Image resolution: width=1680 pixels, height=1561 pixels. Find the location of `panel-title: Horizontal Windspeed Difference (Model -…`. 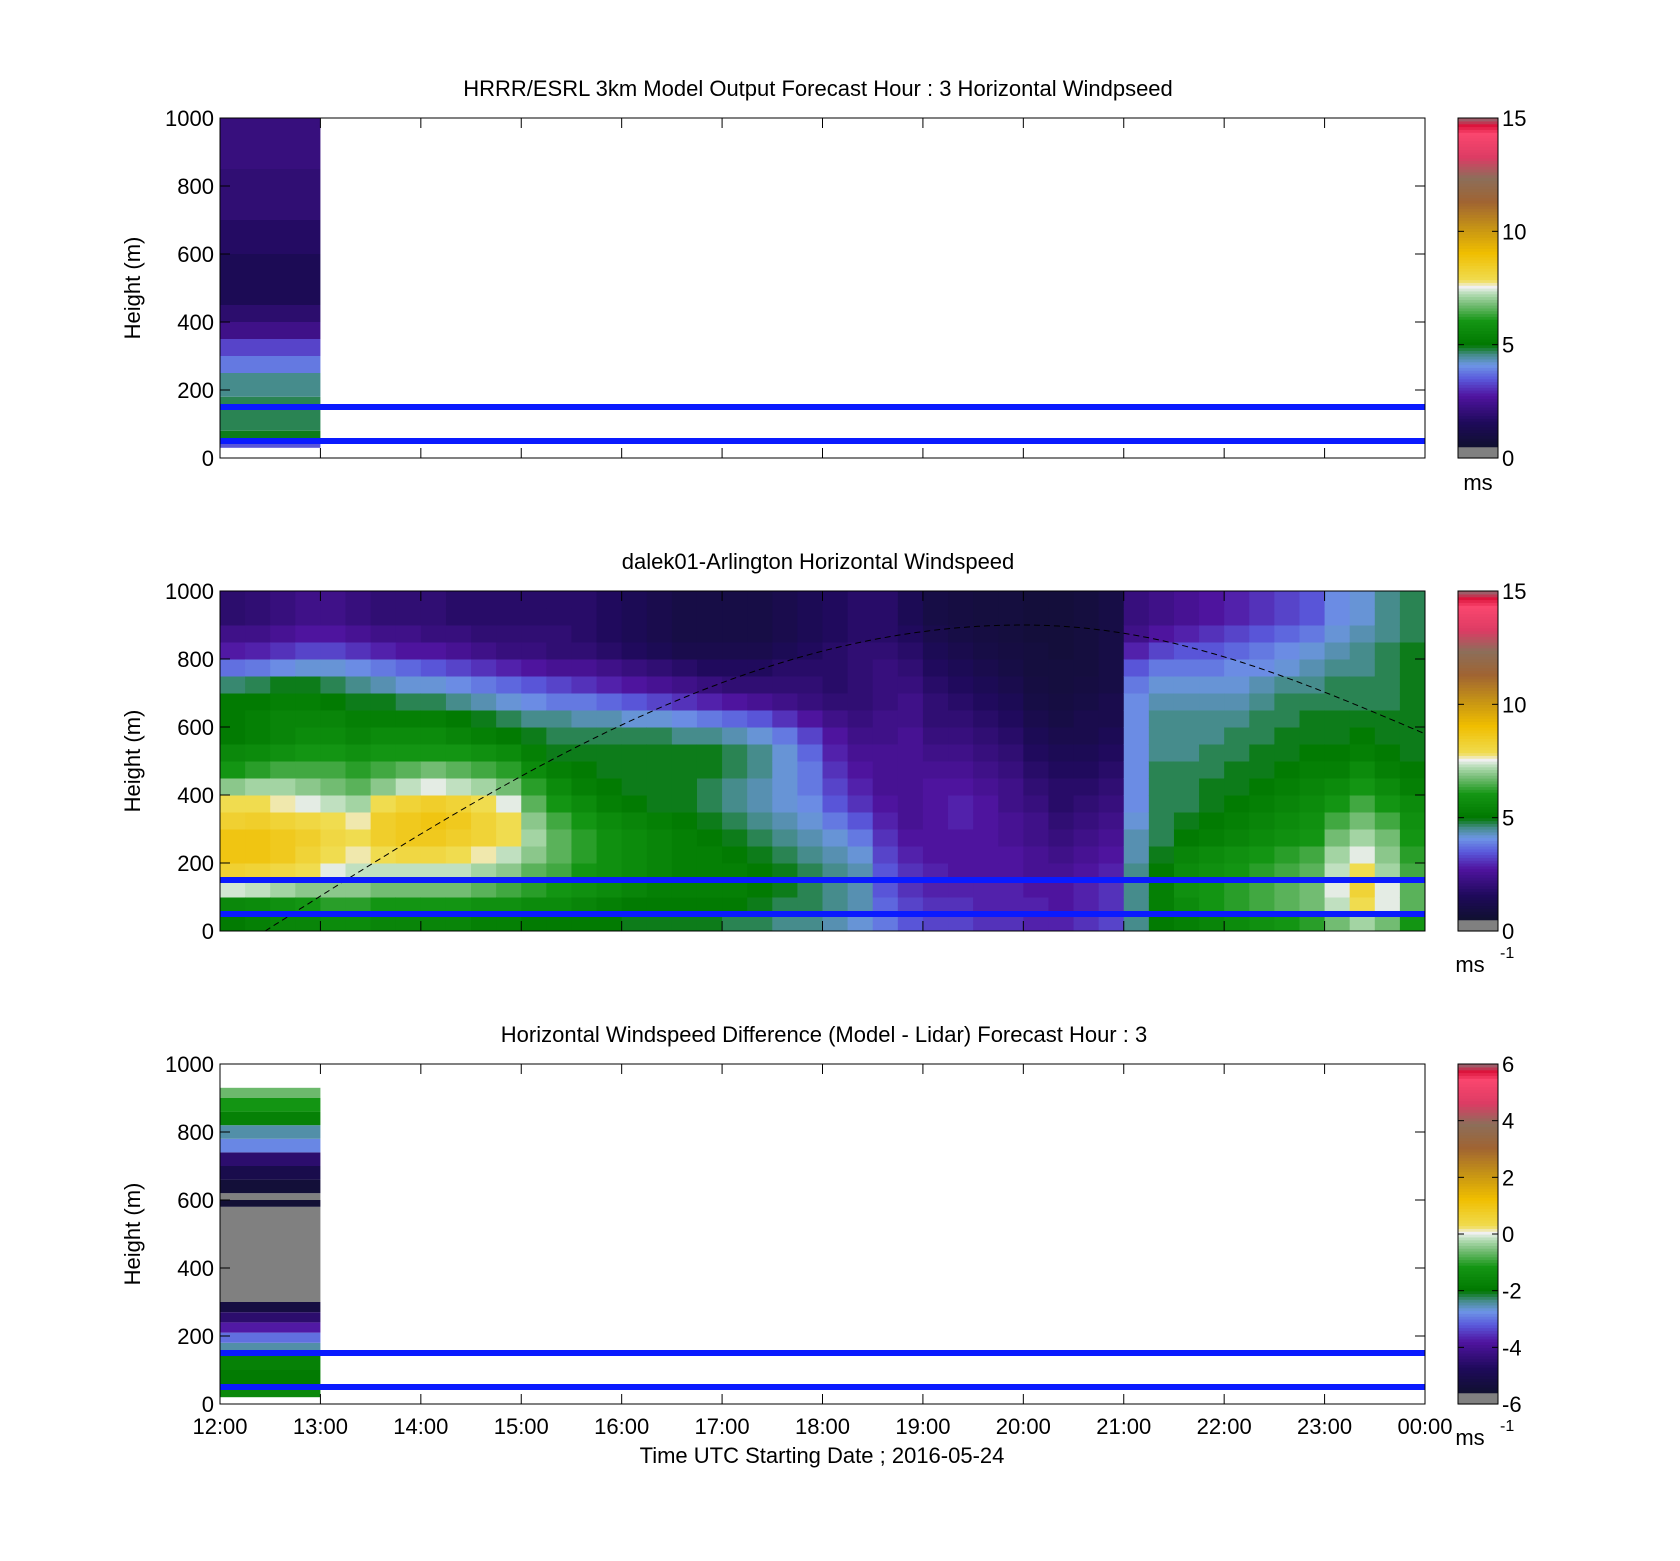

panel-title: Horizontal Windspeed Difference (Model -… is located at coordinates (824, 1034).